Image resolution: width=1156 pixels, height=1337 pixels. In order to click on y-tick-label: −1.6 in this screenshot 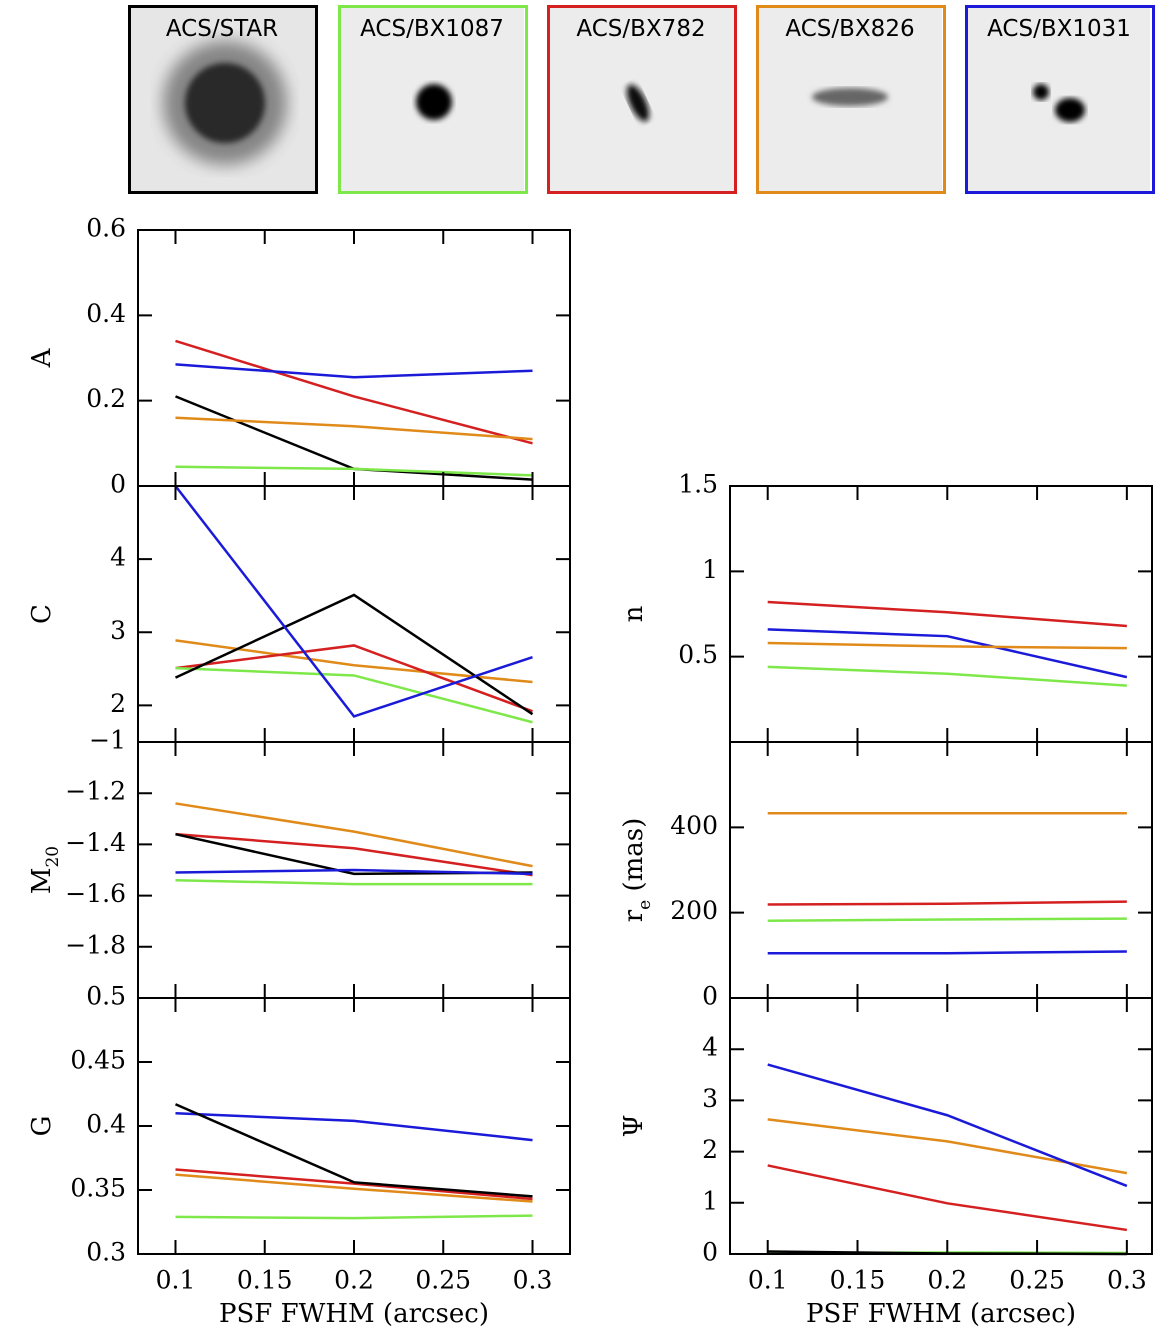, I will do `click(95, 893)`.